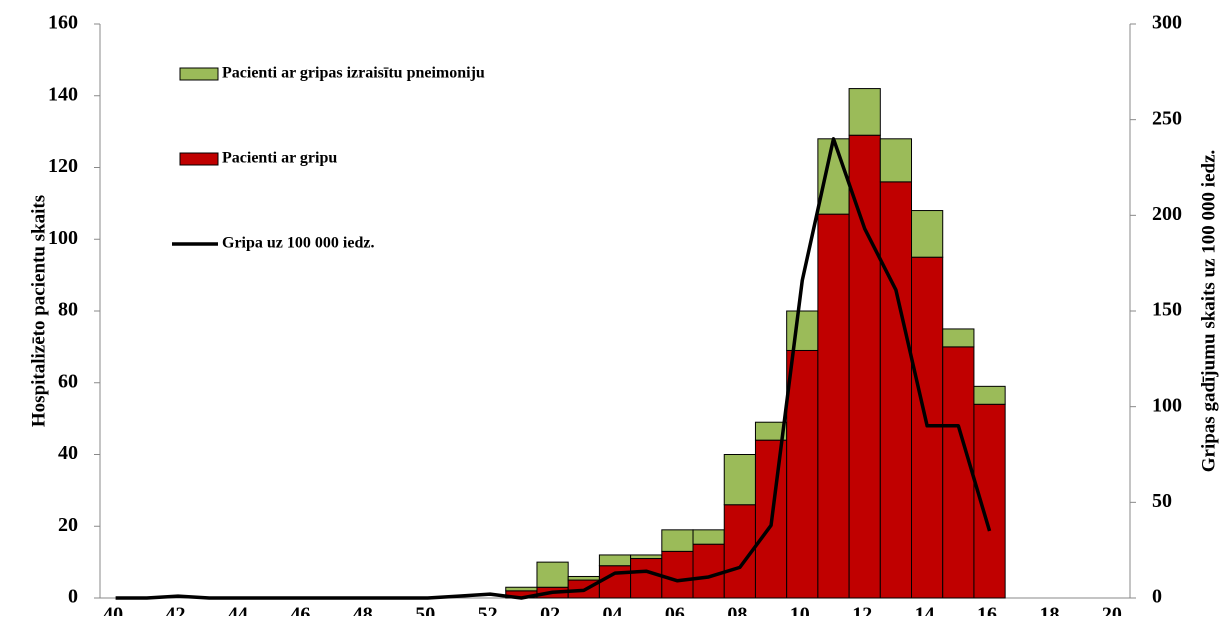  Describe the element at coordinates (1167, 405) in the screenshot. I see `y2-tick-label: 100` at that location.